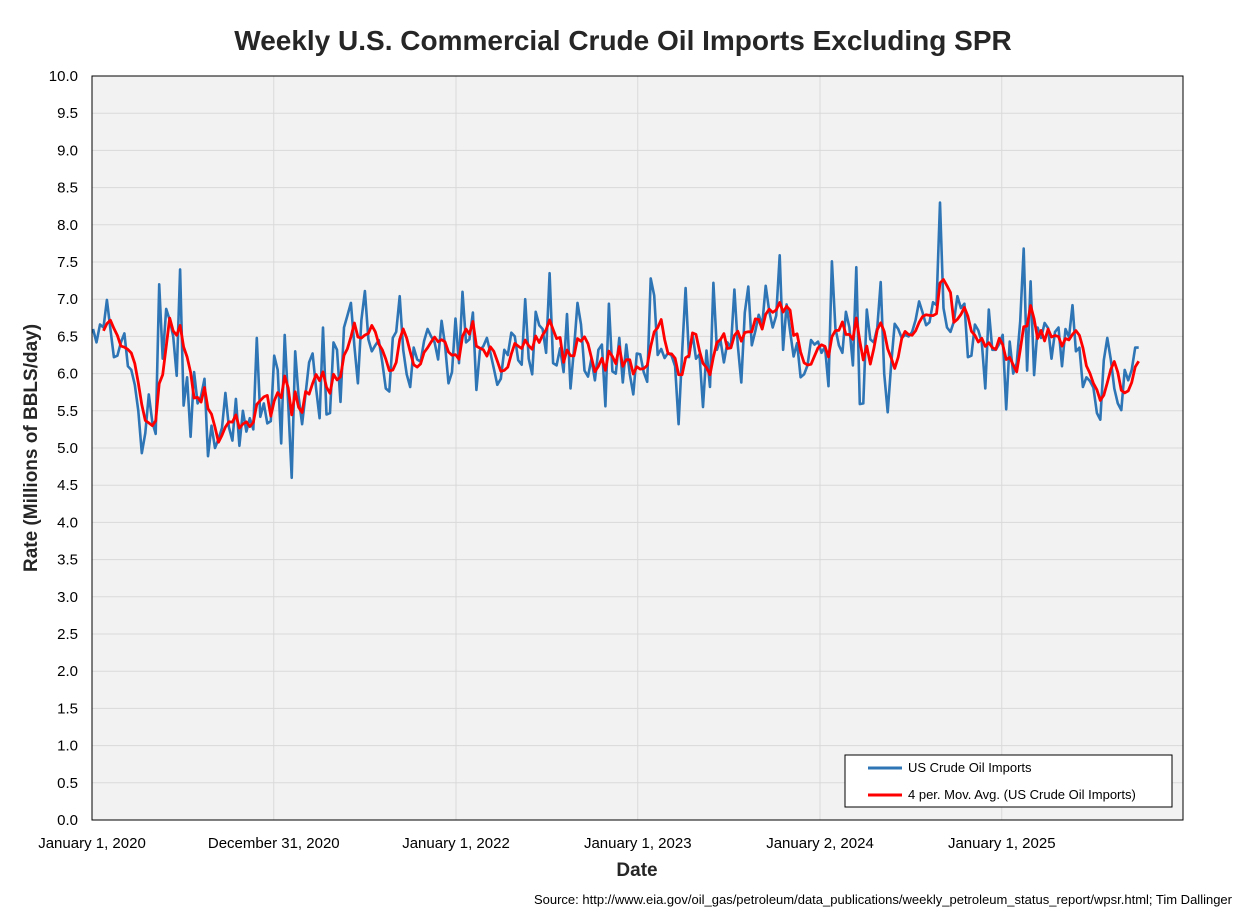  I want to click on x-axis-title: Date, so click(636, 870).